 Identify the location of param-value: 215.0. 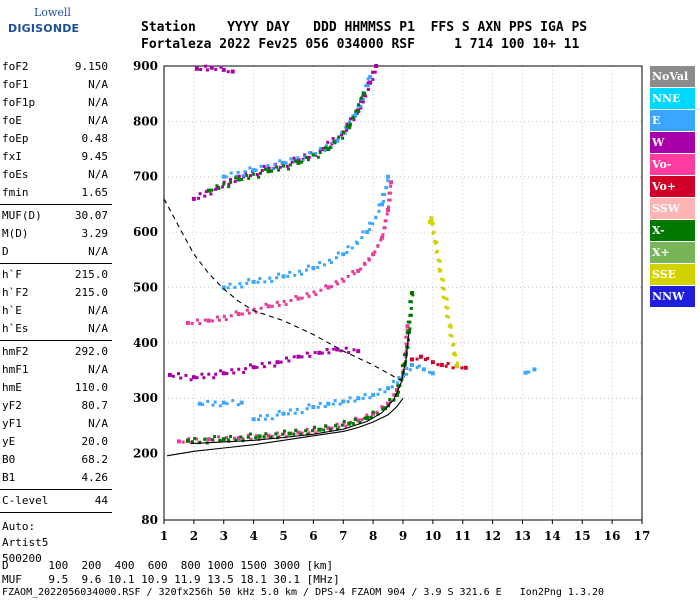
(91, 292).